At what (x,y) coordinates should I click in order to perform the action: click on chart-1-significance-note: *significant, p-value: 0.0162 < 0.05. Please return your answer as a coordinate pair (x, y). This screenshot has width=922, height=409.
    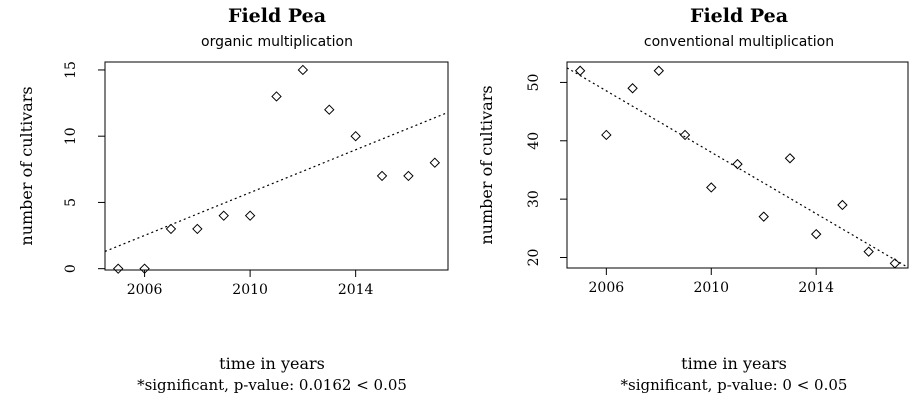
    Looking at the image, I should click on (272, 385).